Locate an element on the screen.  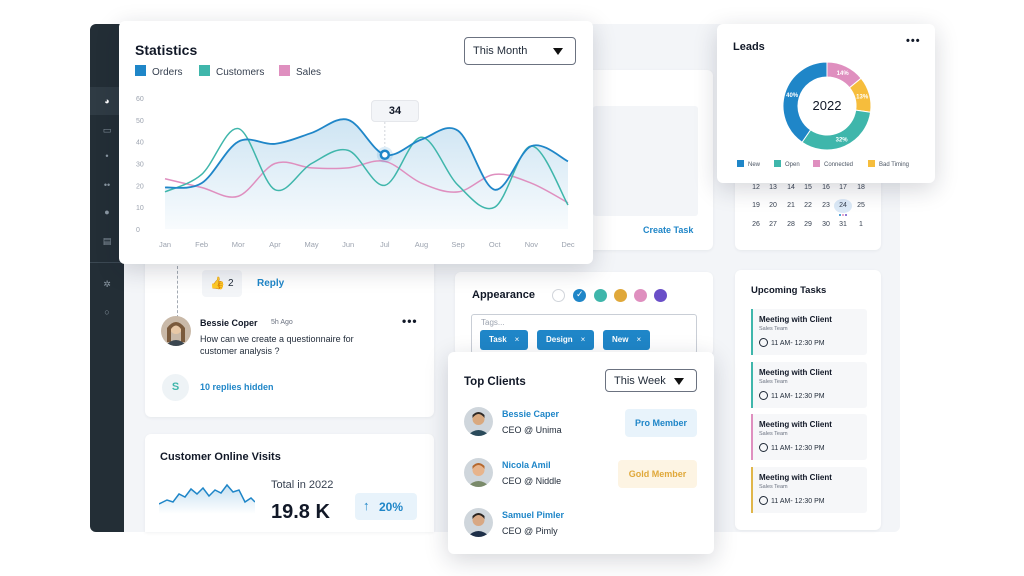
task-title: Meeting with Client is located at coordinates (795, 477).